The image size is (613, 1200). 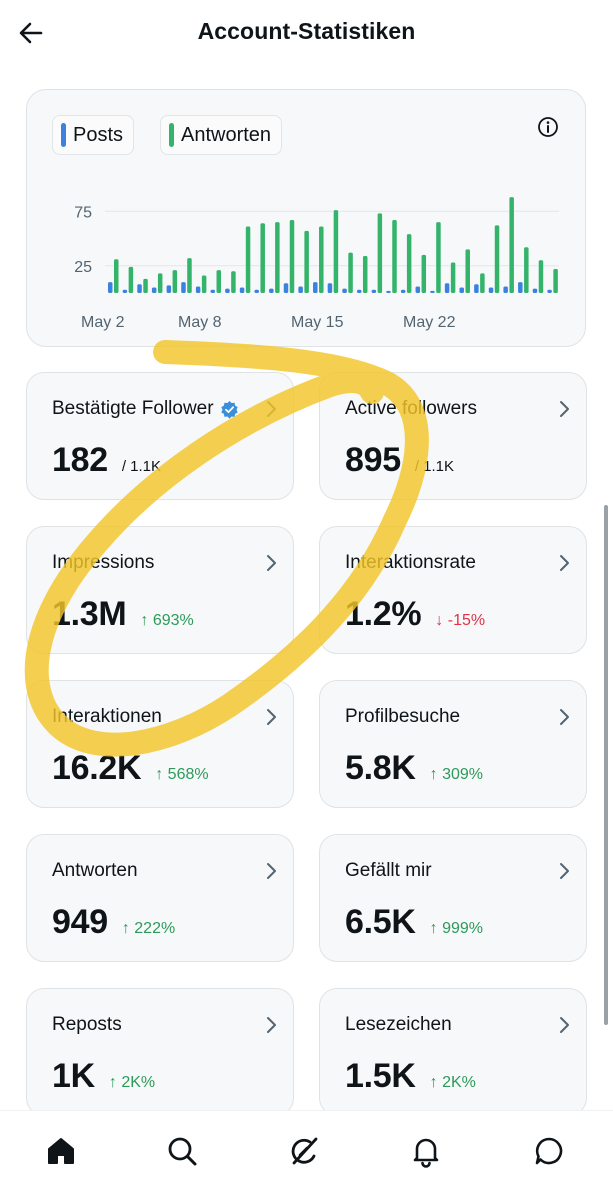 What do you see at coordinates (160, 744) in the screenshot?
I see `stat-card-engagements: Interaktionen 16.2K ↑ 568%` at bounding box center [160, 744].